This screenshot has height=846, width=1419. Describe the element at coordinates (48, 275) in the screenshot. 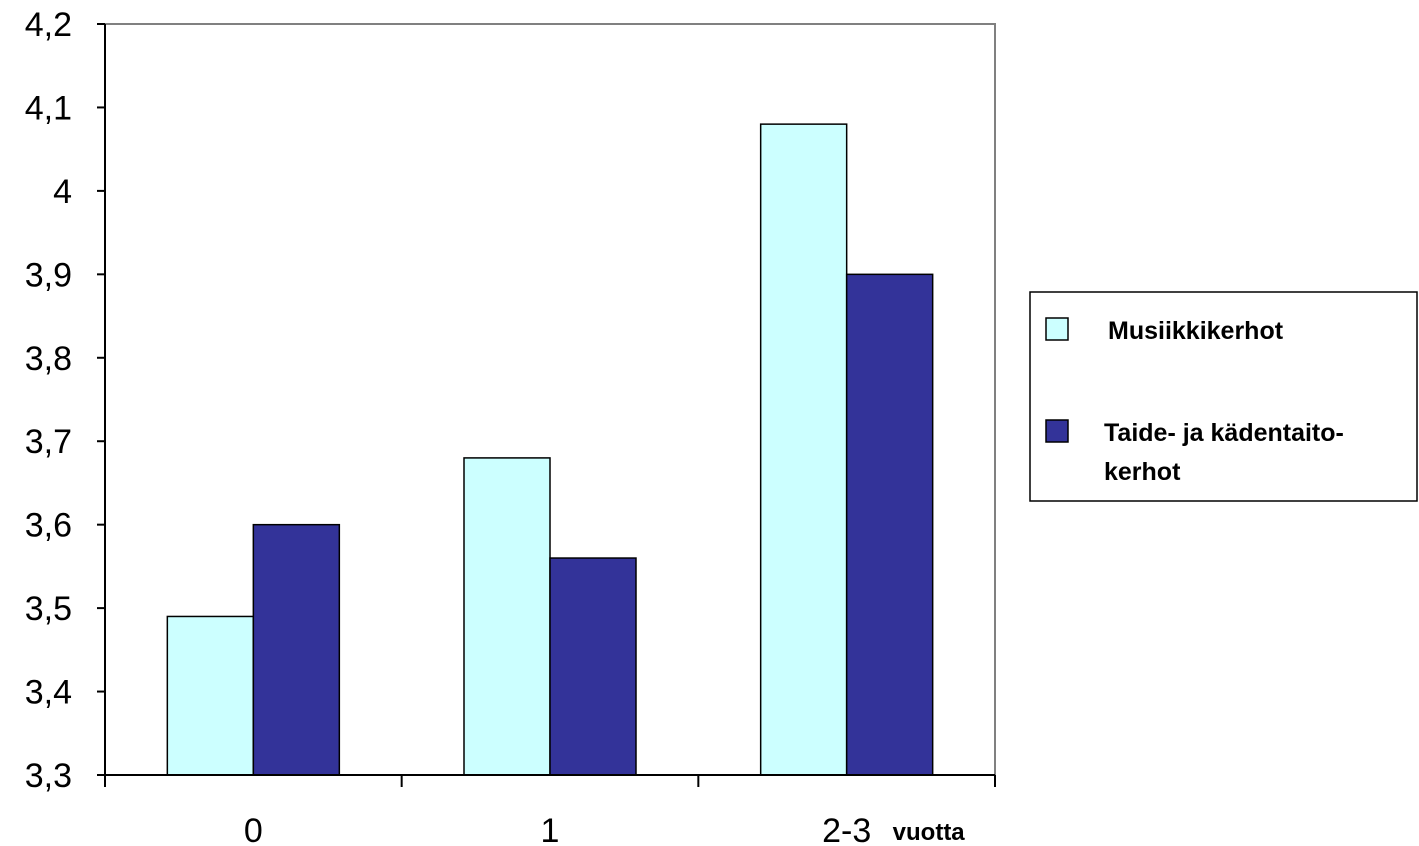

I see `y-tick-label: 3,9` at that location.